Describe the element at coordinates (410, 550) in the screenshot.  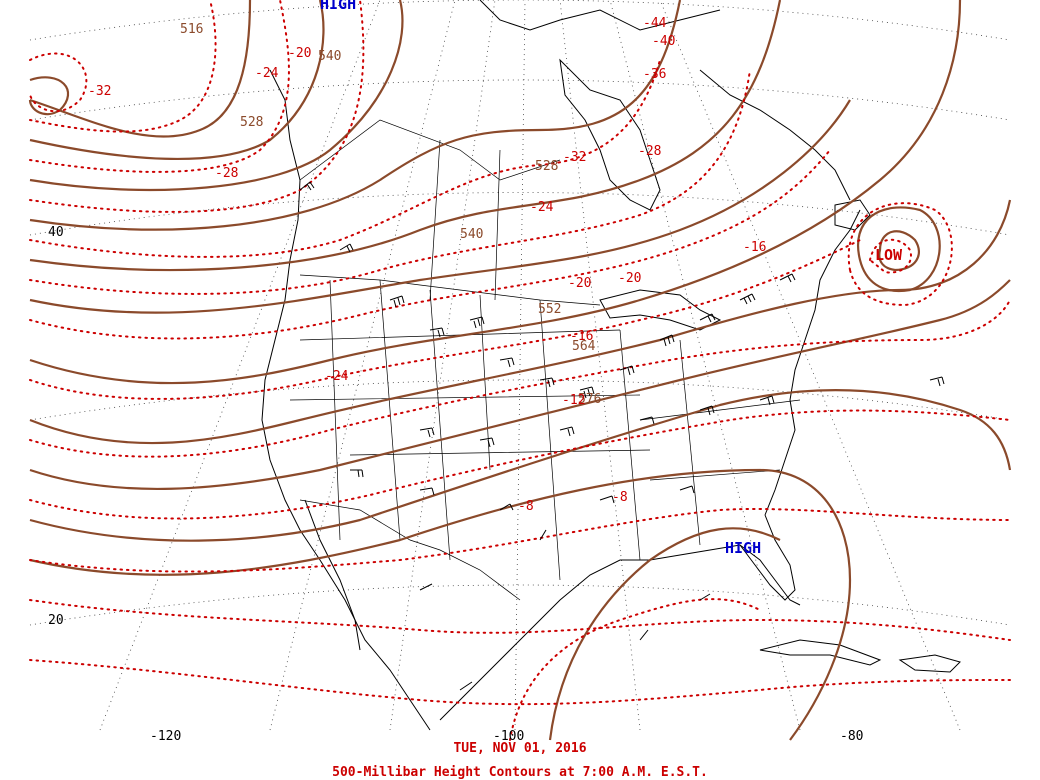
I see `us-mexico-border` at that location.